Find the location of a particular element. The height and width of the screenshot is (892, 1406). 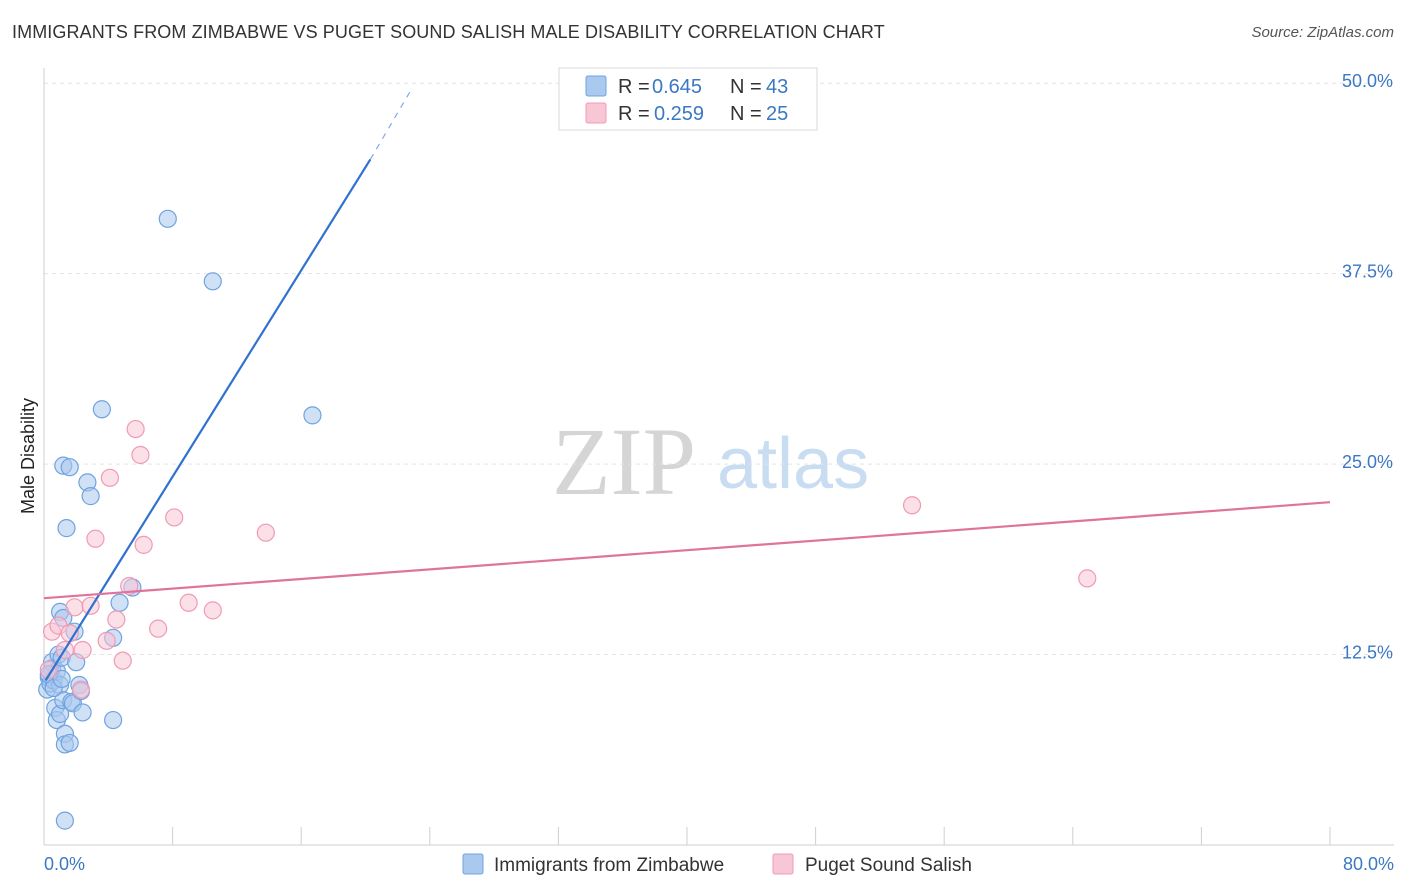

y-tick-label-2: 37.5% is located at coordinates (1367, 272).